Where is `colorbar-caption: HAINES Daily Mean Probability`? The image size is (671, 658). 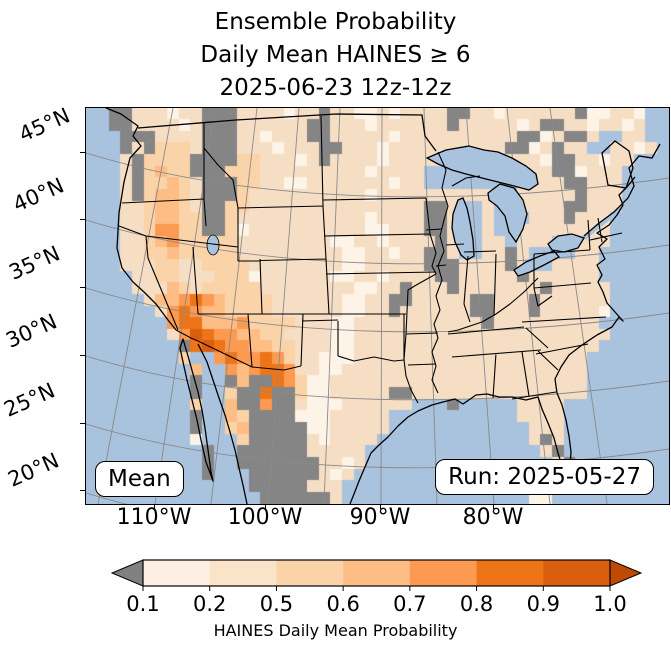
colorbar-caption: HAINES Daily Mean Probability is located at coordinates (335, 630).